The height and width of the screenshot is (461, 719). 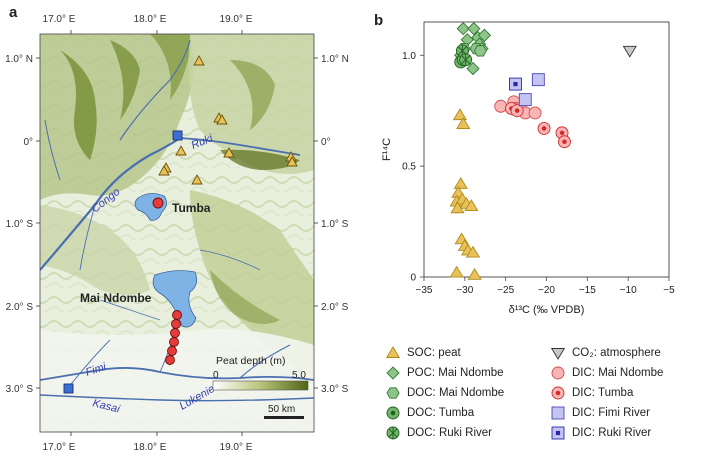 I want to click on lat-label-left: 1.0° S, so click(x=20, y=224).